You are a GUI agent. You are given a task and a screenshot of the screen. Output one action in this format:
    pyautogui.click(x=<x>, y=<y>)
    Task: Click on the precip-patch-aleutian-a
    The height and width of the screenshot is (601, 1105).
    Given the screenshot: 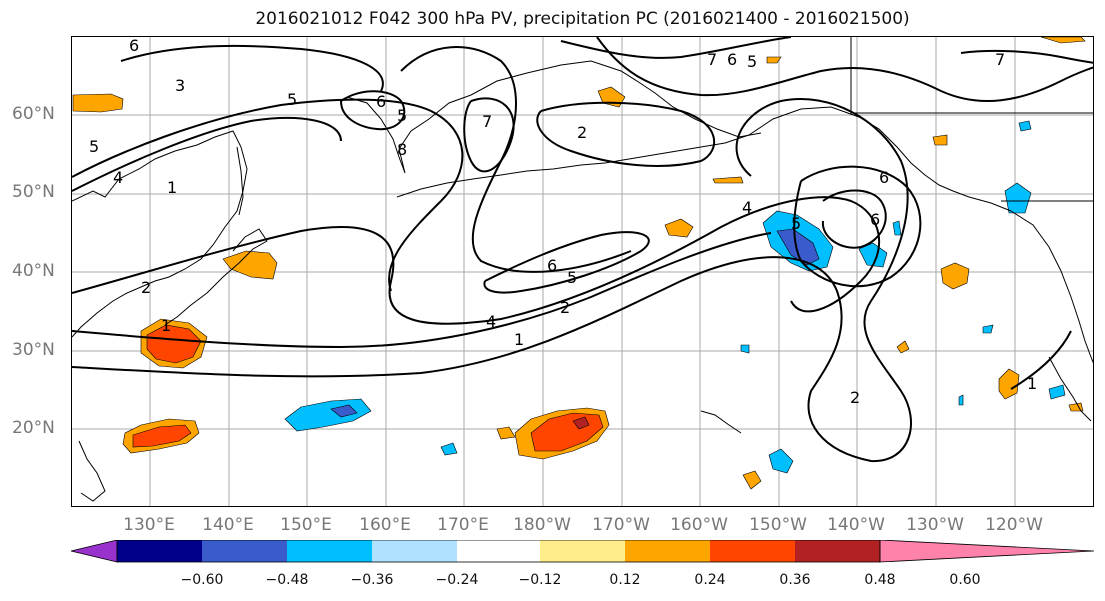 What is the action you would take?
    pyautogui.click(x=611, y=97)
    